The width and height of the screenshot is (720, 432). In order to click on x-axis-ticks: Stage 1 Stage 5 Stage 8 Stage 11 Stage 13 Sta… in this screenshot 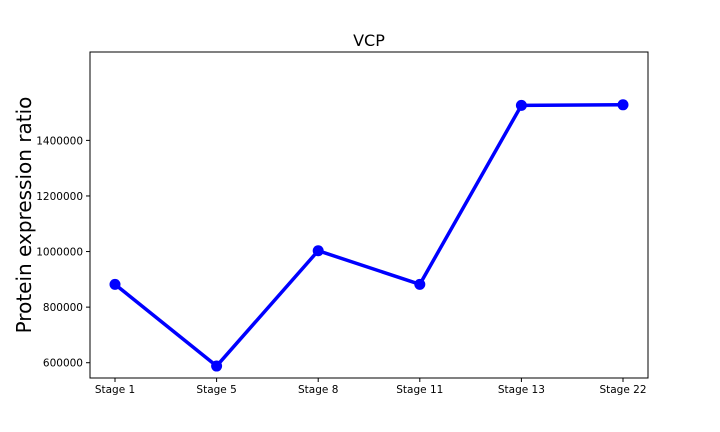, I will do `click(371, 387)`.